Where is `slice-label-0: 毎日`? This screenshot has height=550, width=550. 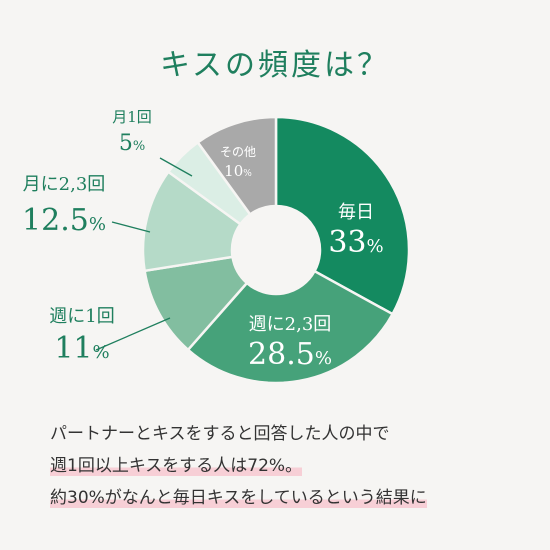 slice-label-0: 毎日 is located at coordinates (356, 212).